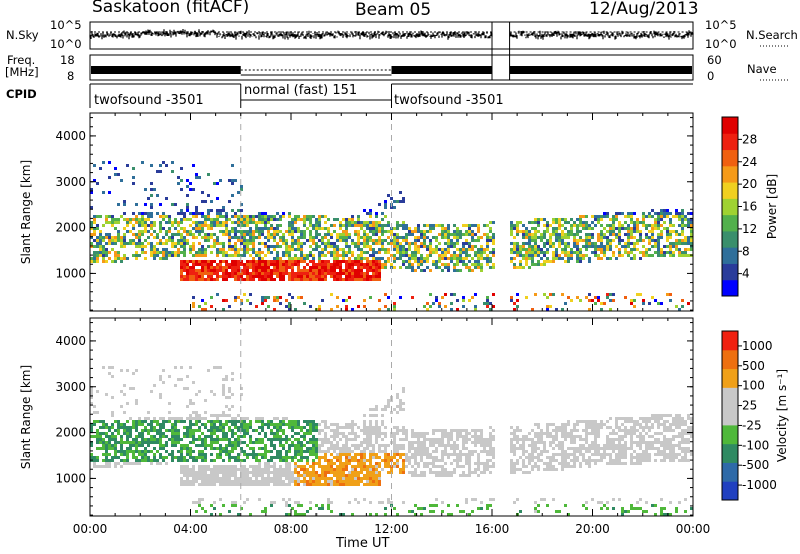 This screenshot has height=554, width=800. What do you see at coordinates (70, 228) in the screenshot?
I see `panel-0-ytick-label-1: 2000` at bounding box center [70, 228].